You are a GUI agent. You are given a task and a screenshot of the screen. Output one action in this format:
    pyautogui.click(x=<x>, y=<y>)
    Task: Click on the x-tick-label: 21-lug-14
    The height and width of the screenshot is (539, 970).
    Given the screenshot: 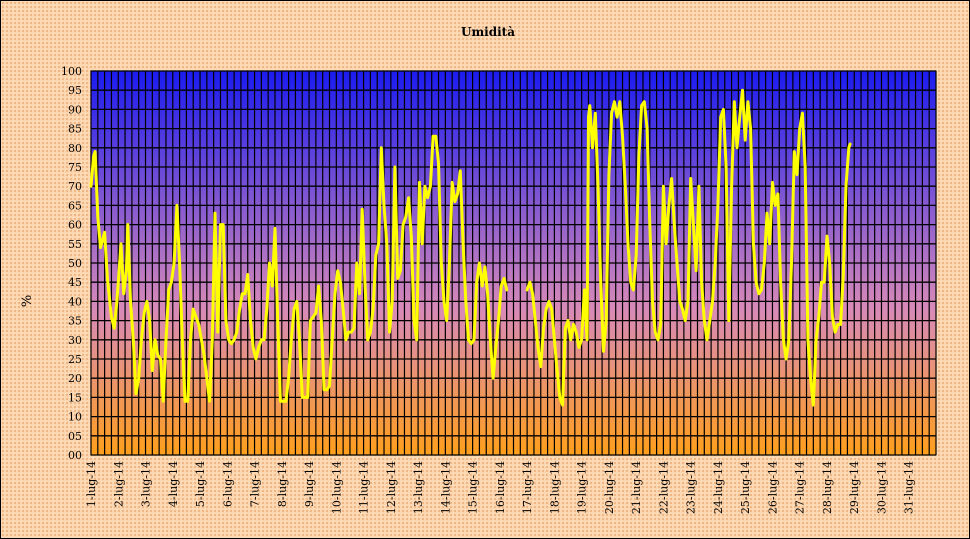 What is the action you would take?
    pyautogui.click(x=636, y=487)
    